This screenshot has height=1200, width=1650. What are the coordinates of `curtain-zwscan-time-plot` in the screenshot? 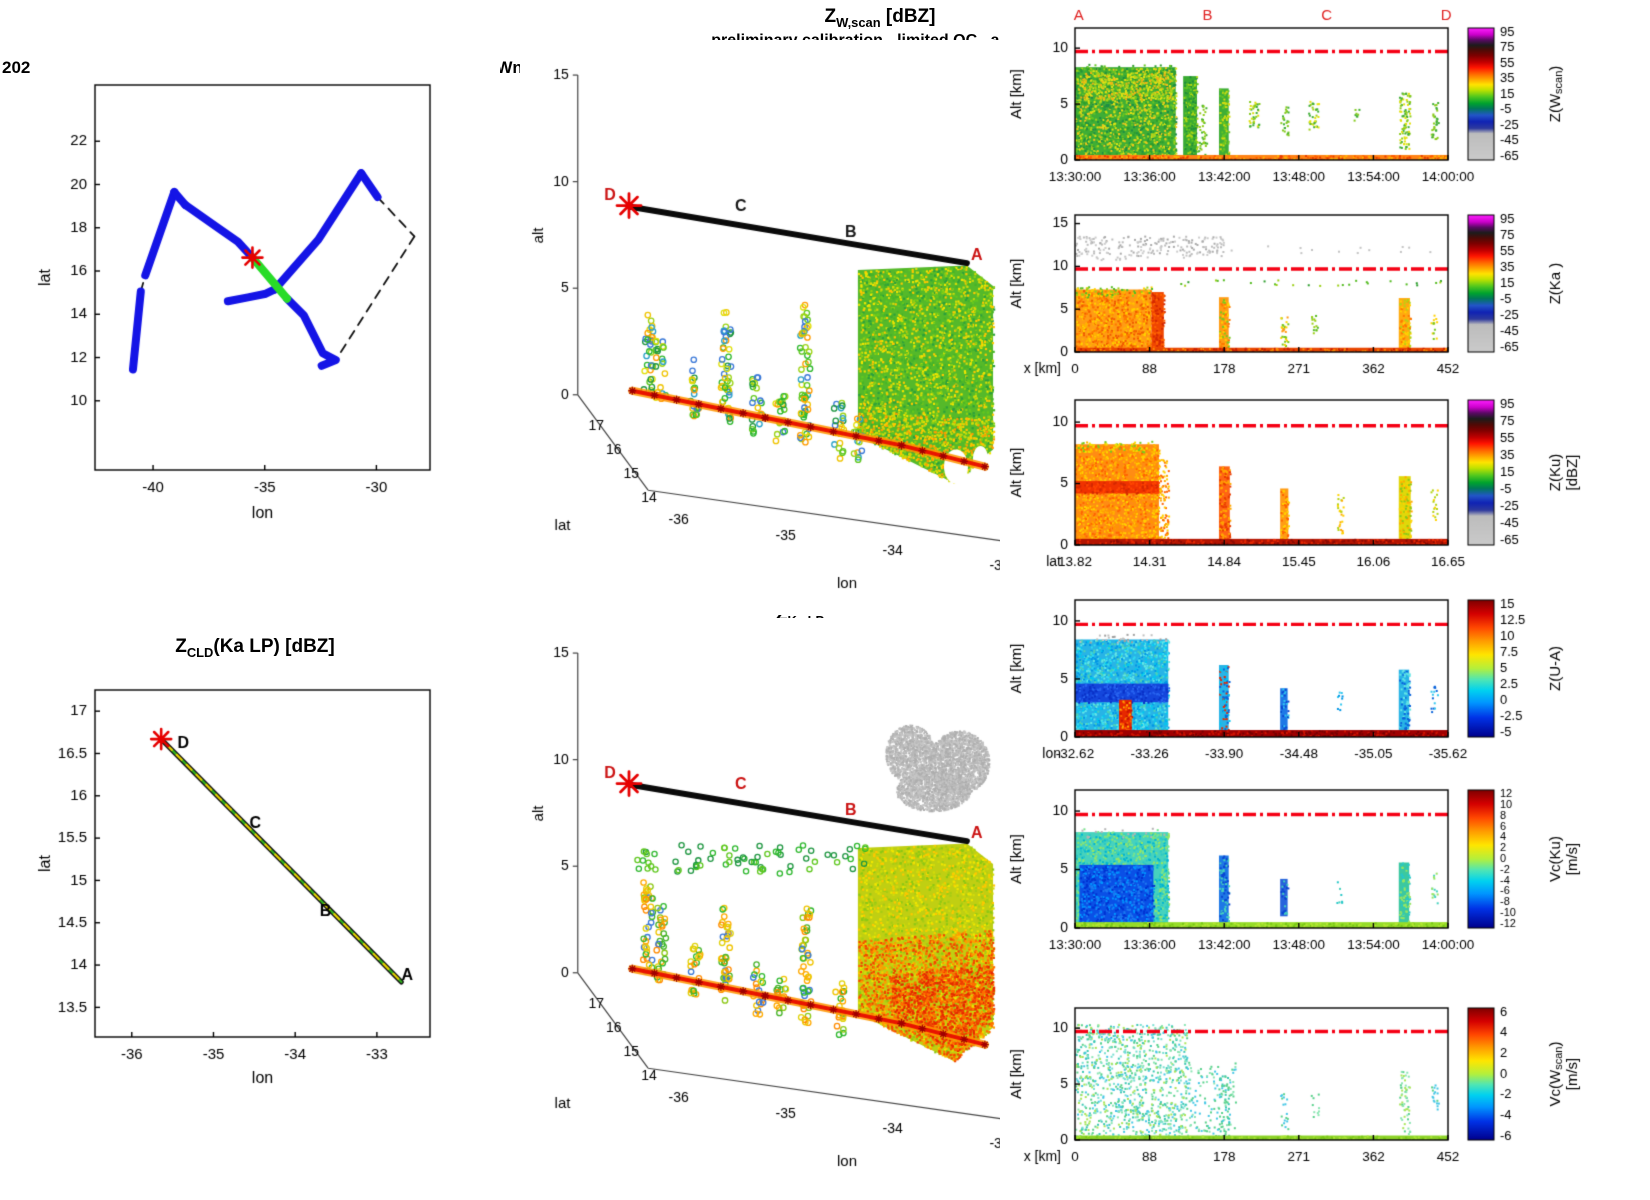 It's located at (1325, 96).